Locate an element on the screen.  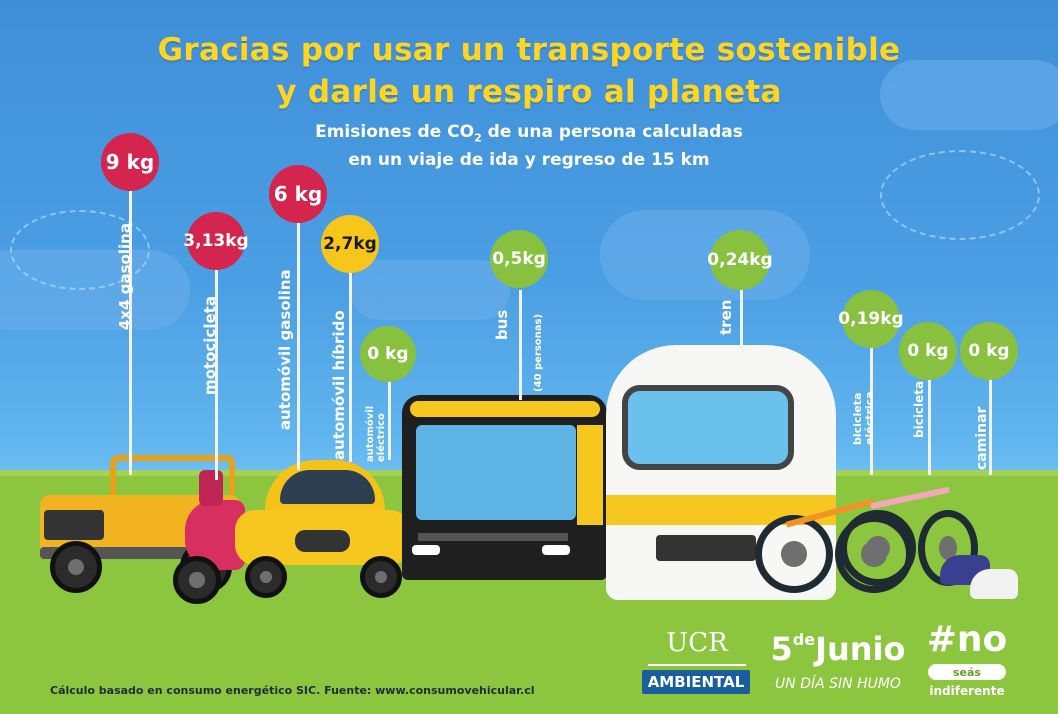
no-seas-indiferente-text: indiferente is located at coordinates (967, 691).